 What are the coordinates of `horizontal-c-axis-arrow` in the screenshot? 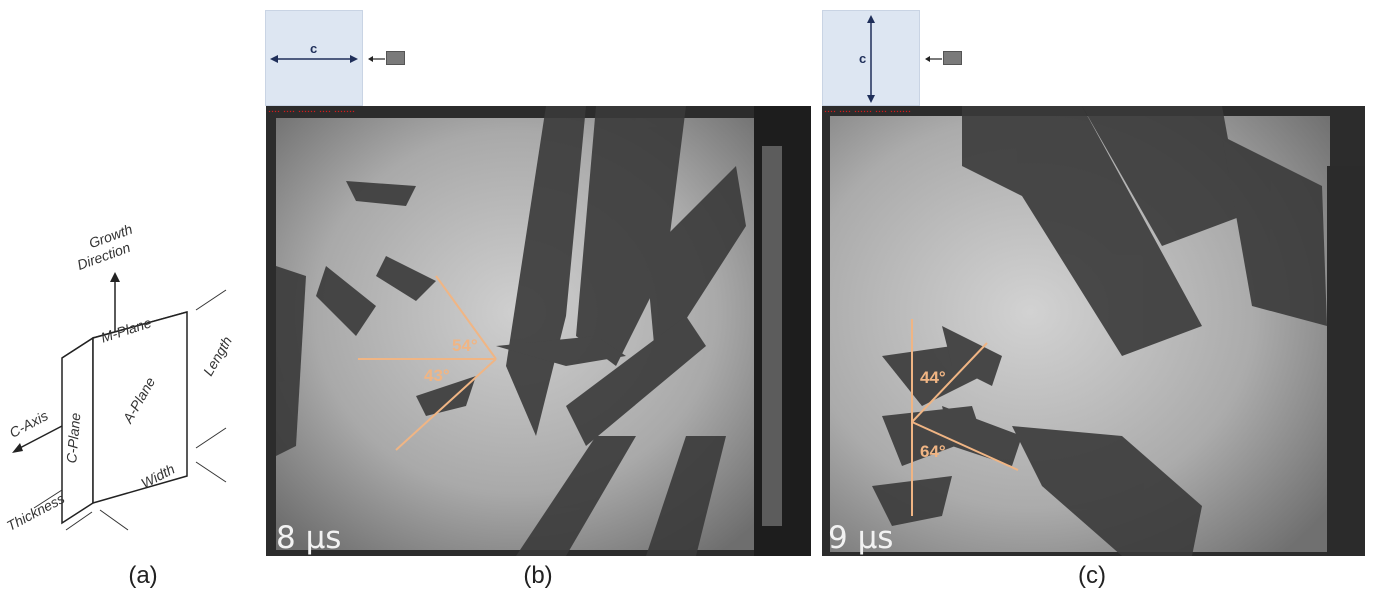 It's located at (314, 59).